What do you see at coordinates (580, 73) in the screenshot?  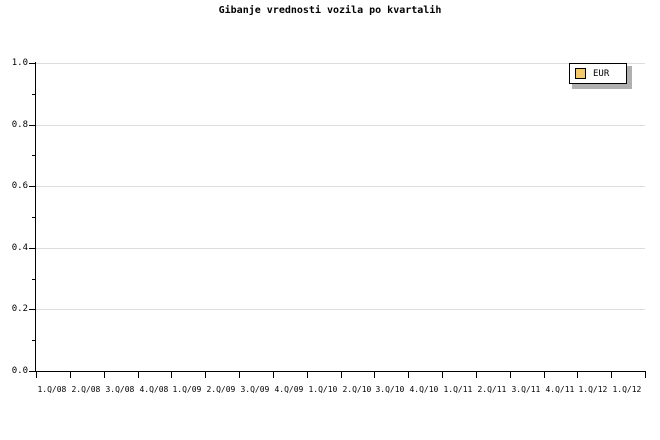 I see `legend-swatch-icon` at bounding box center [580, 73].